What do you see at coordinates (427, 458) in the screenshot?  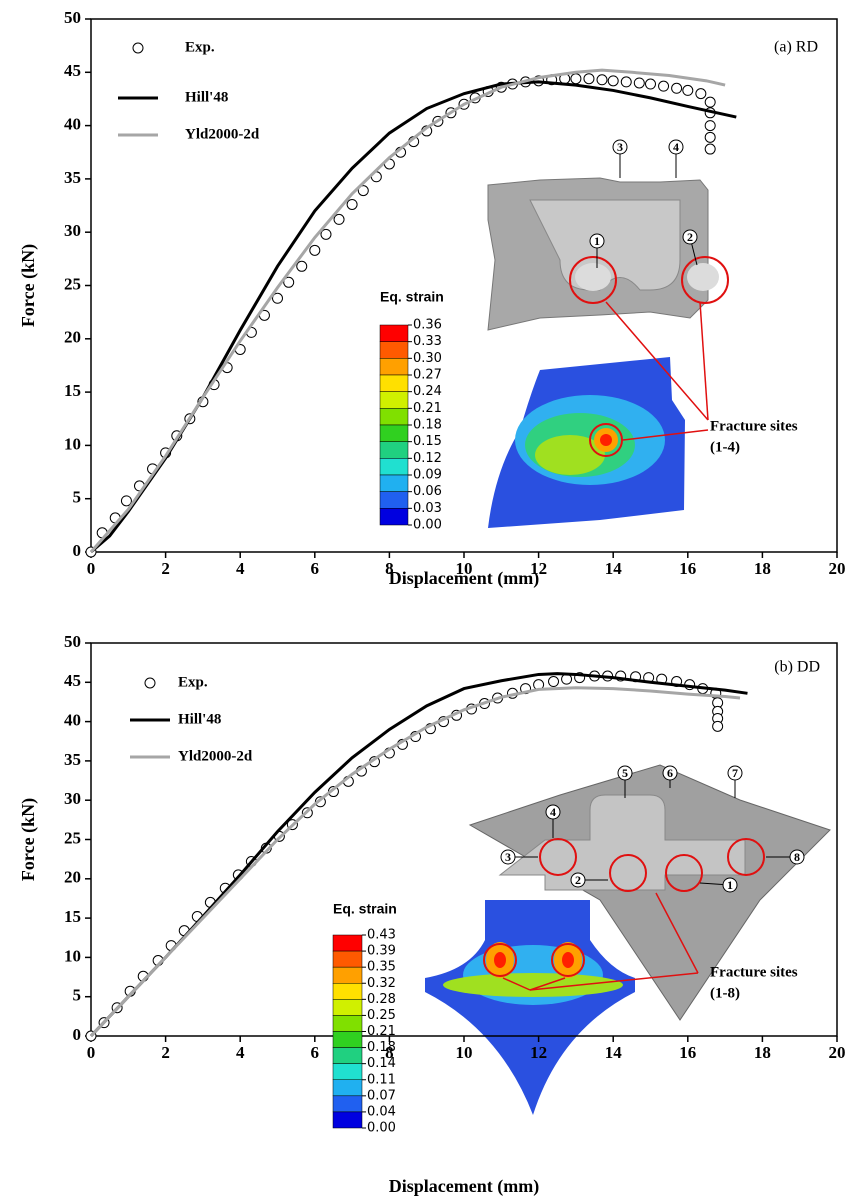 I see `colorbar-label: 0.12` at bounding box center [427, 458].